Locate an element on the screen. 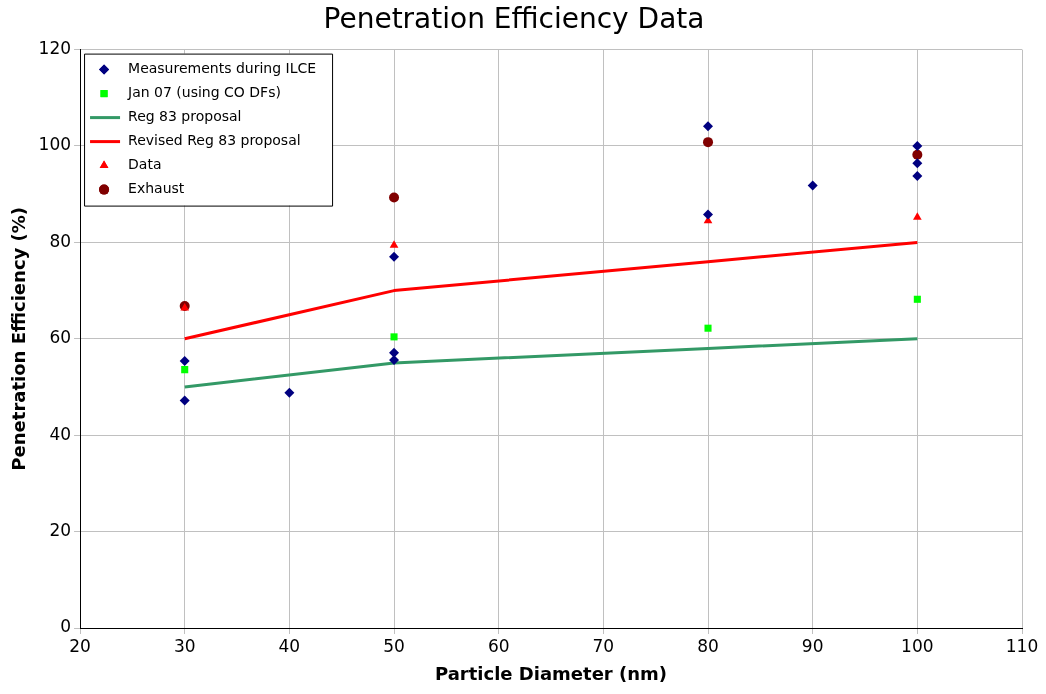 The height and width of the screenshot is (694, 1046). x-tick-label: 80 is located at coordinates (708, 645).